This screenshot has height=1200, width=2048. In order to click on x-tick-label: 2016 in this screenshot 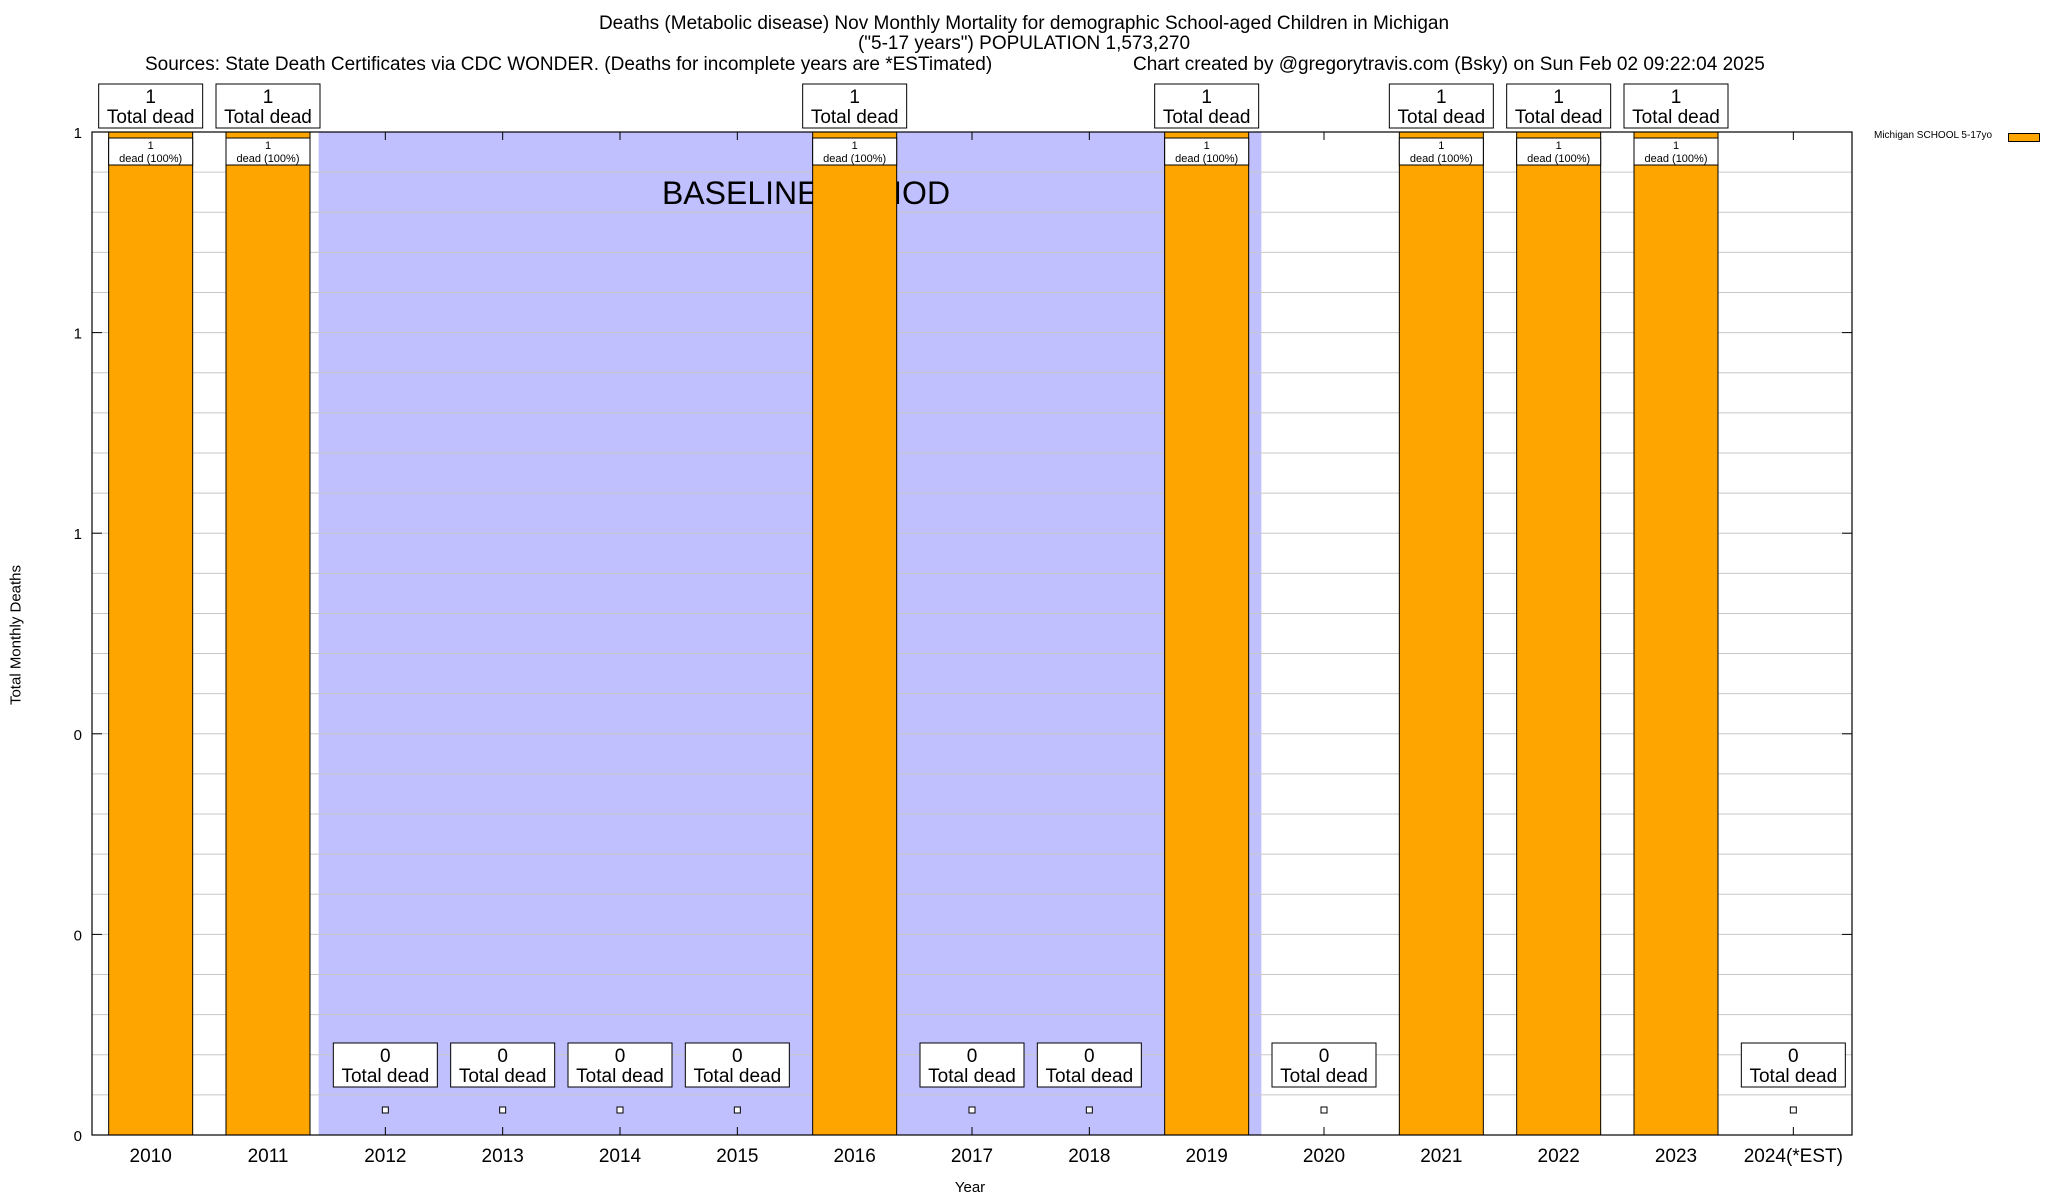, I will do `click(855, 1156)`.